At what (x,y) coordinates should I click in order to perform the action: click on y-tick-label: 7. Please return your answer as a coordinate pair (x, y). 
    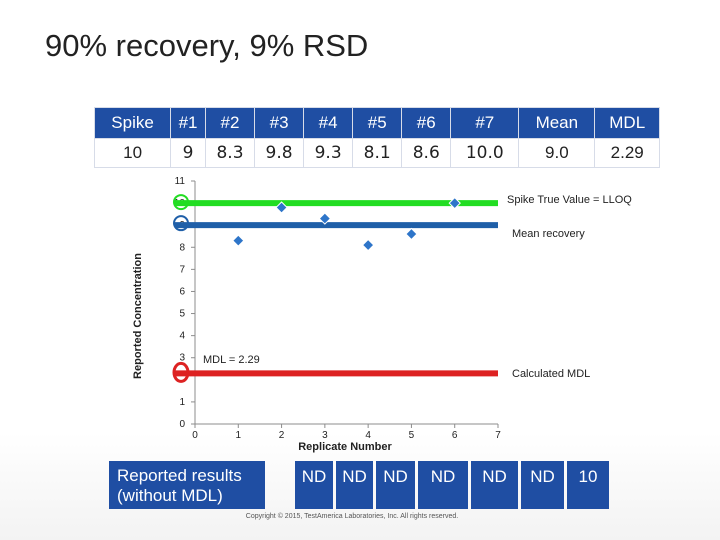
    Looking at the image, I should click on (182, 269).